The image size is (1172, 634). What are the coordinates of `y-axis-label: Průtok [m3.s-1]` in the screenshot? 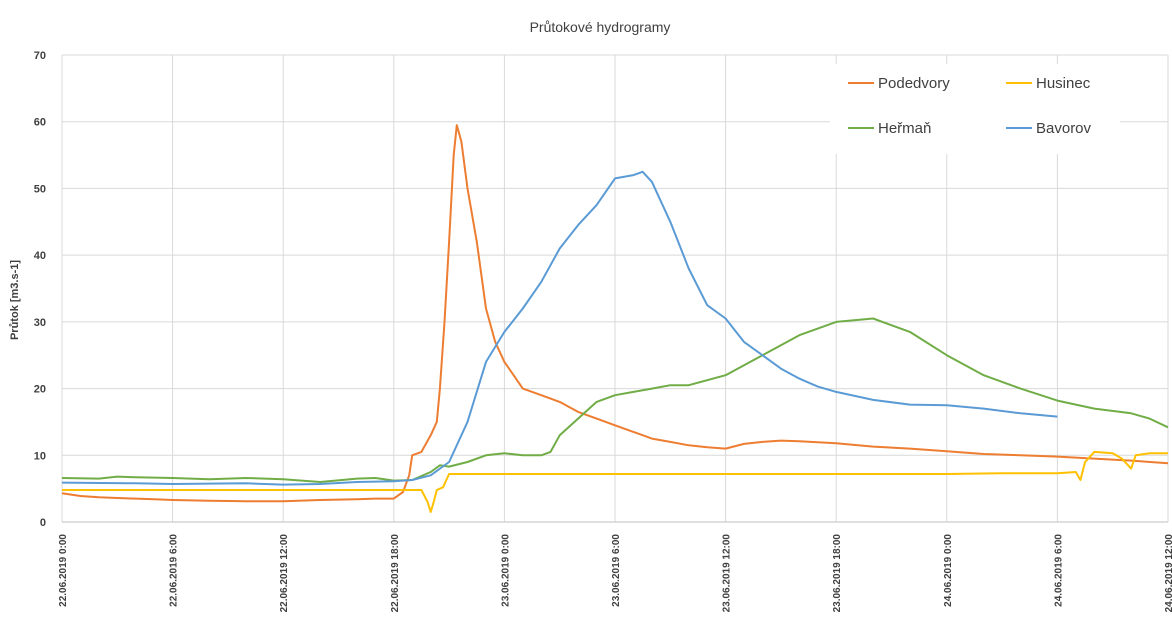 It's located at (15, 300).